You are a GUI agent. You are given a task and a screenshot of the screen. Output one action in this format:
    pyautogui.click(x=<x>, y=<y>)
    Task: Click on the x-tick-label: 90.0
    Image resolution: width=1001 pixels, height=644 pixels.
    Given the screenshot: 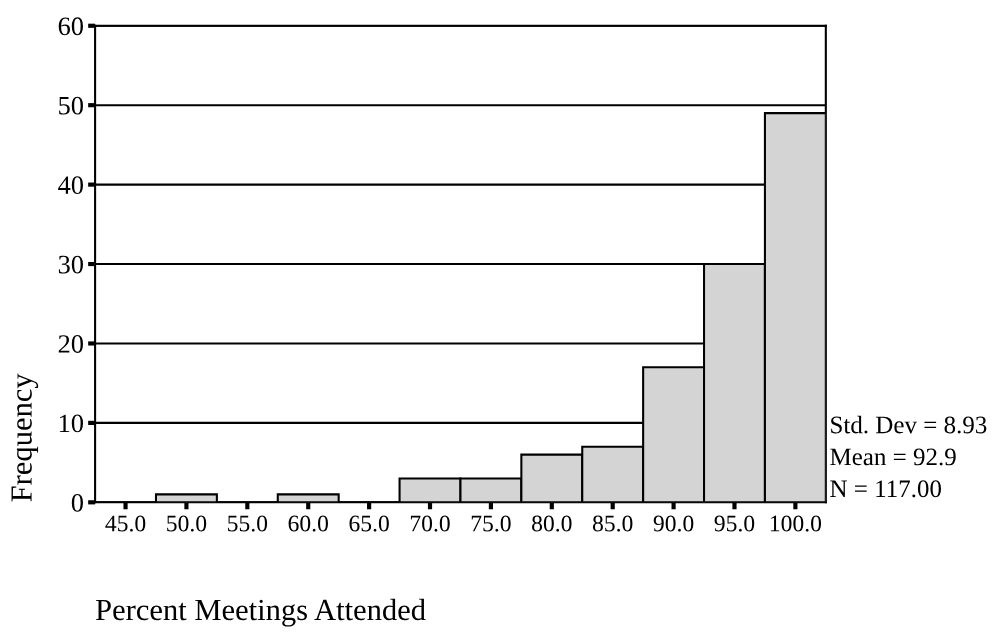 What is the action you would take?
    pyautogui.click(x=673, y=523)
    